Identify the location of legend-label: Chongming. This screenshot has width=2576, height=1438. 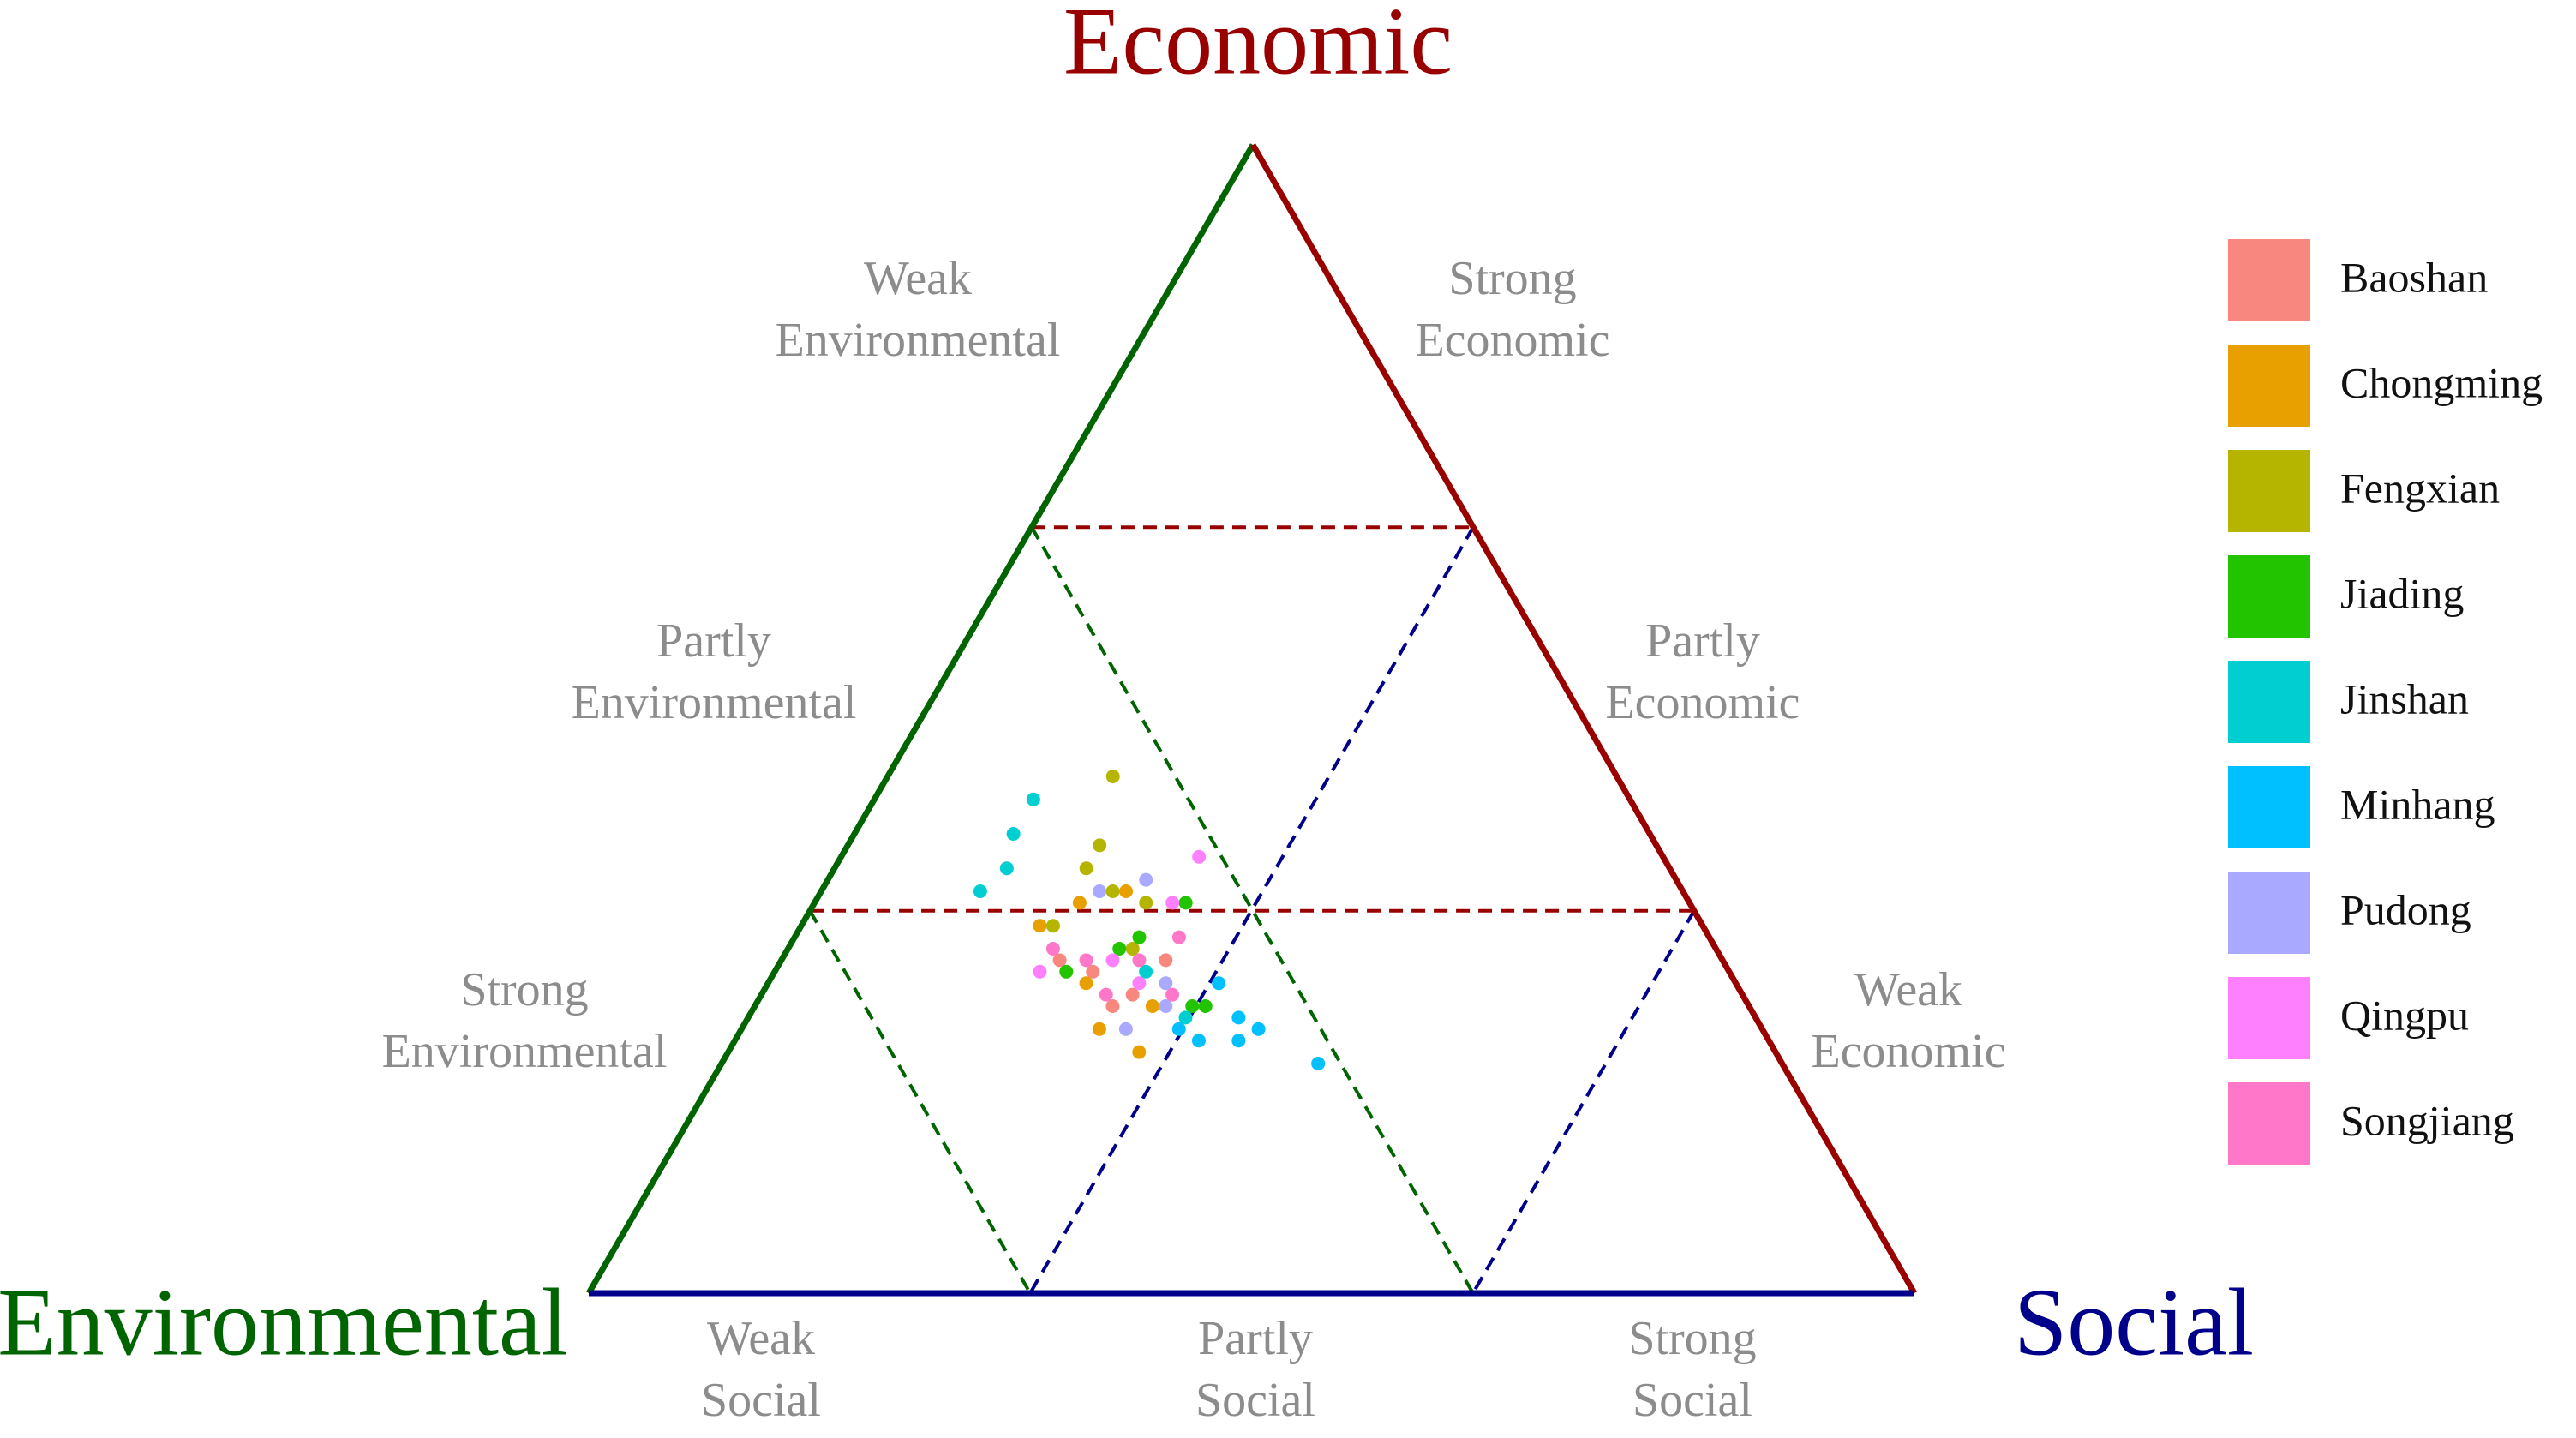
(2441, 382).